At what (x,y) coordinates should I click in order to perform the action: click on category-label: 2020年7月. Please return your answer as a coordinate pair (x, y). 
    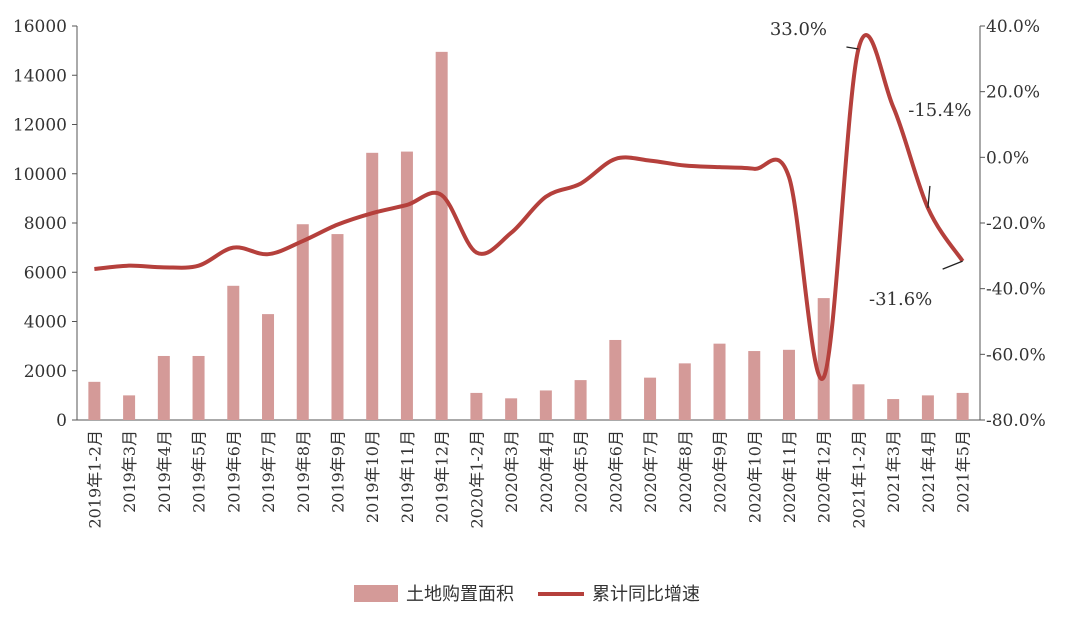
    Looking at the image, I should click on (650, 471).